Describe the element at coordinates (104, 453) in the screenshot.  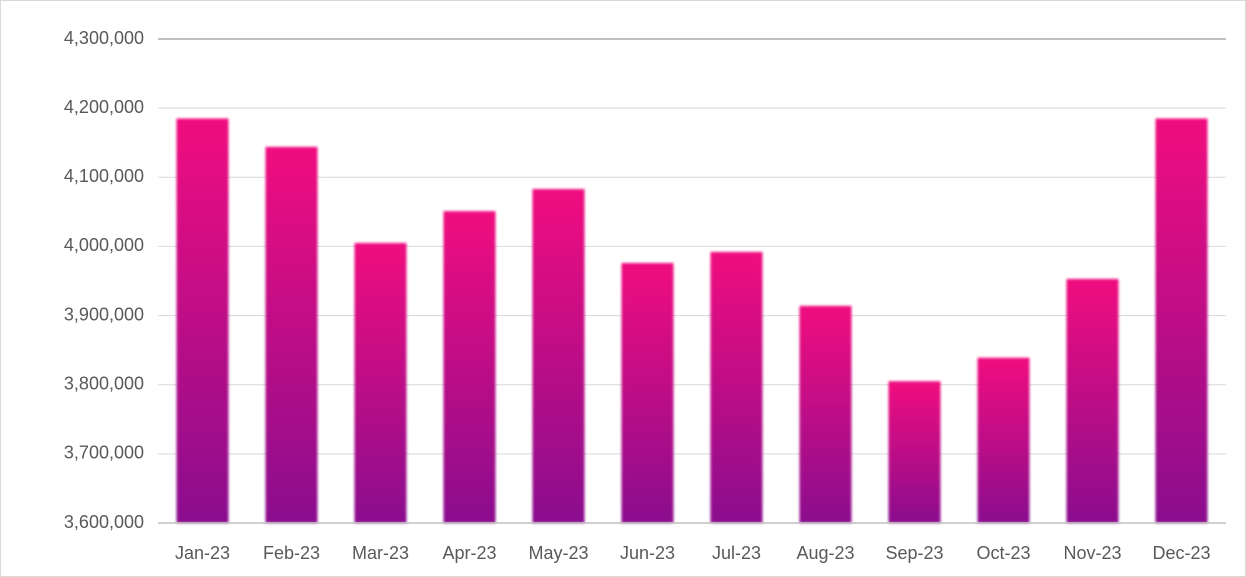
I see `y-tick-label: 3,700,000` at that location.